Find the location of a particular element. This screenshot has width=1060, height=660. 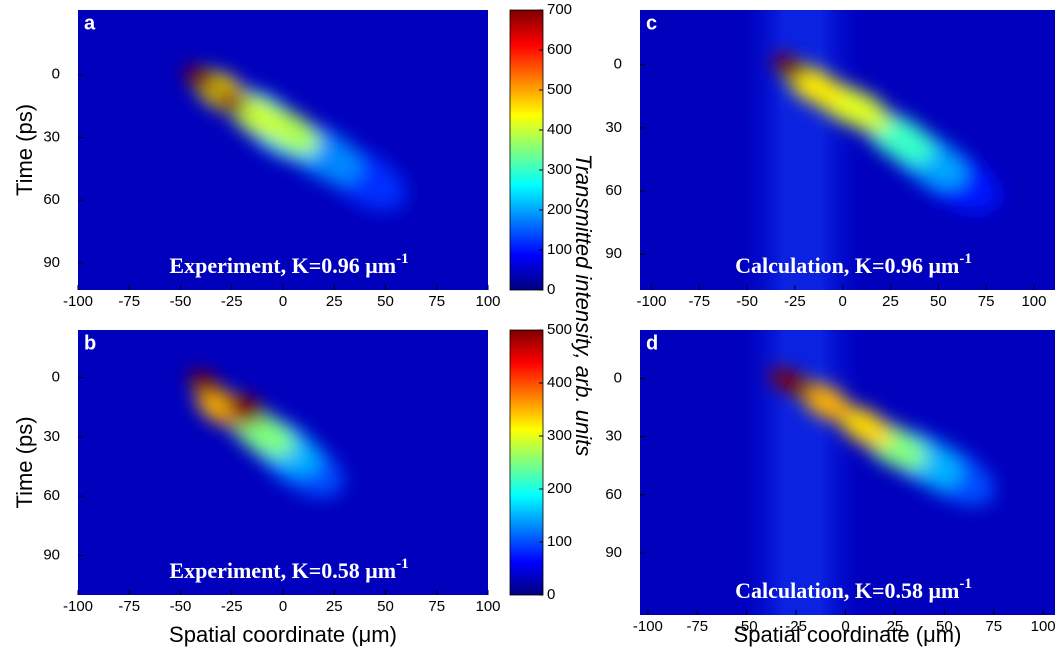

annotation-text: Experiment, K=0.58 μm is located at coordinates (282, 570).